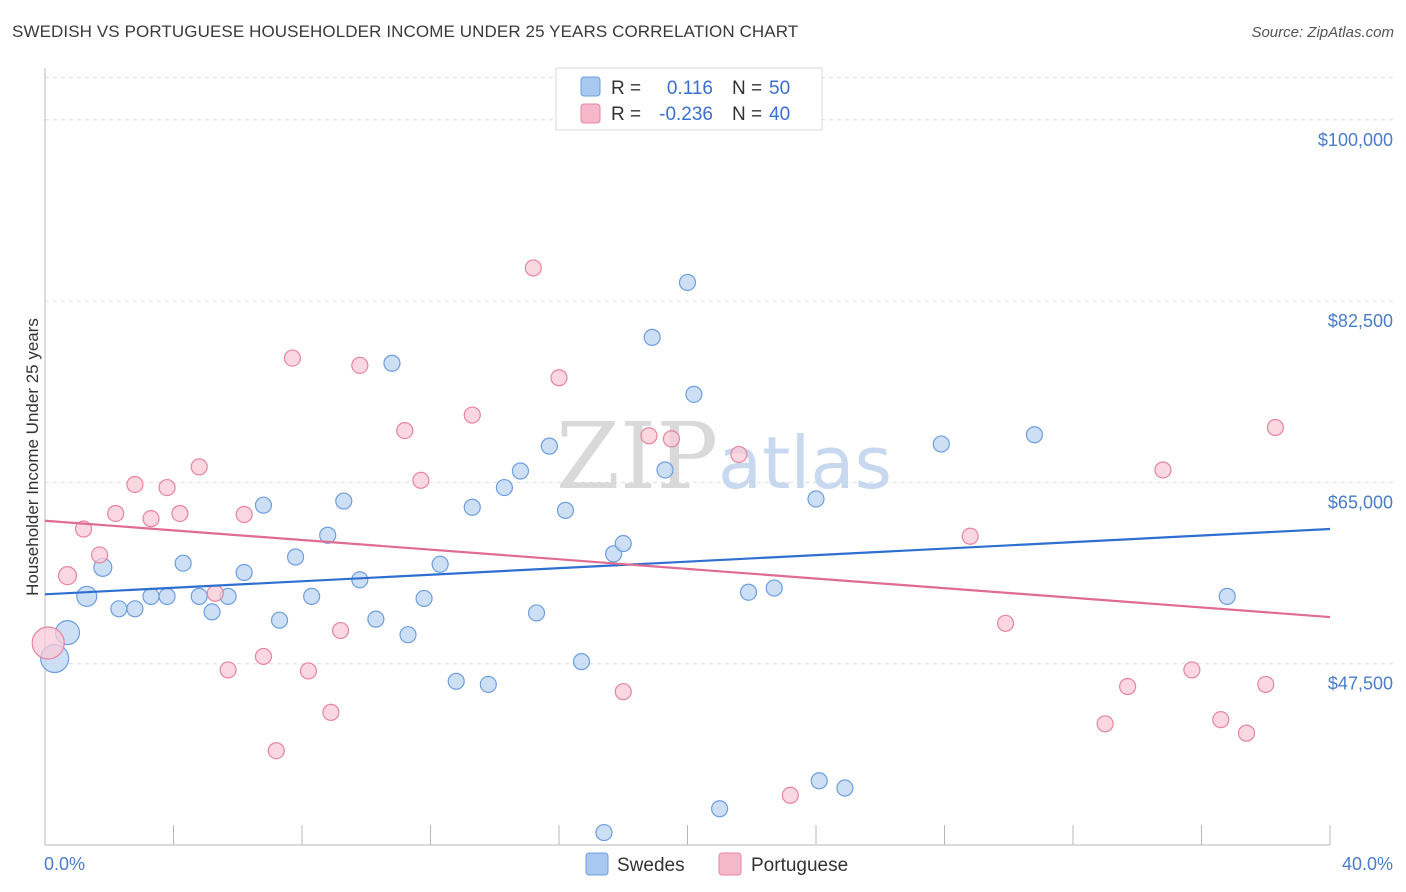 This screenshot has width=1406, height=892. What do you see at coordinates (651, 865) in the screenshot?
I see `series-label-swedes: Swedes` at bounding box center [651, 865].